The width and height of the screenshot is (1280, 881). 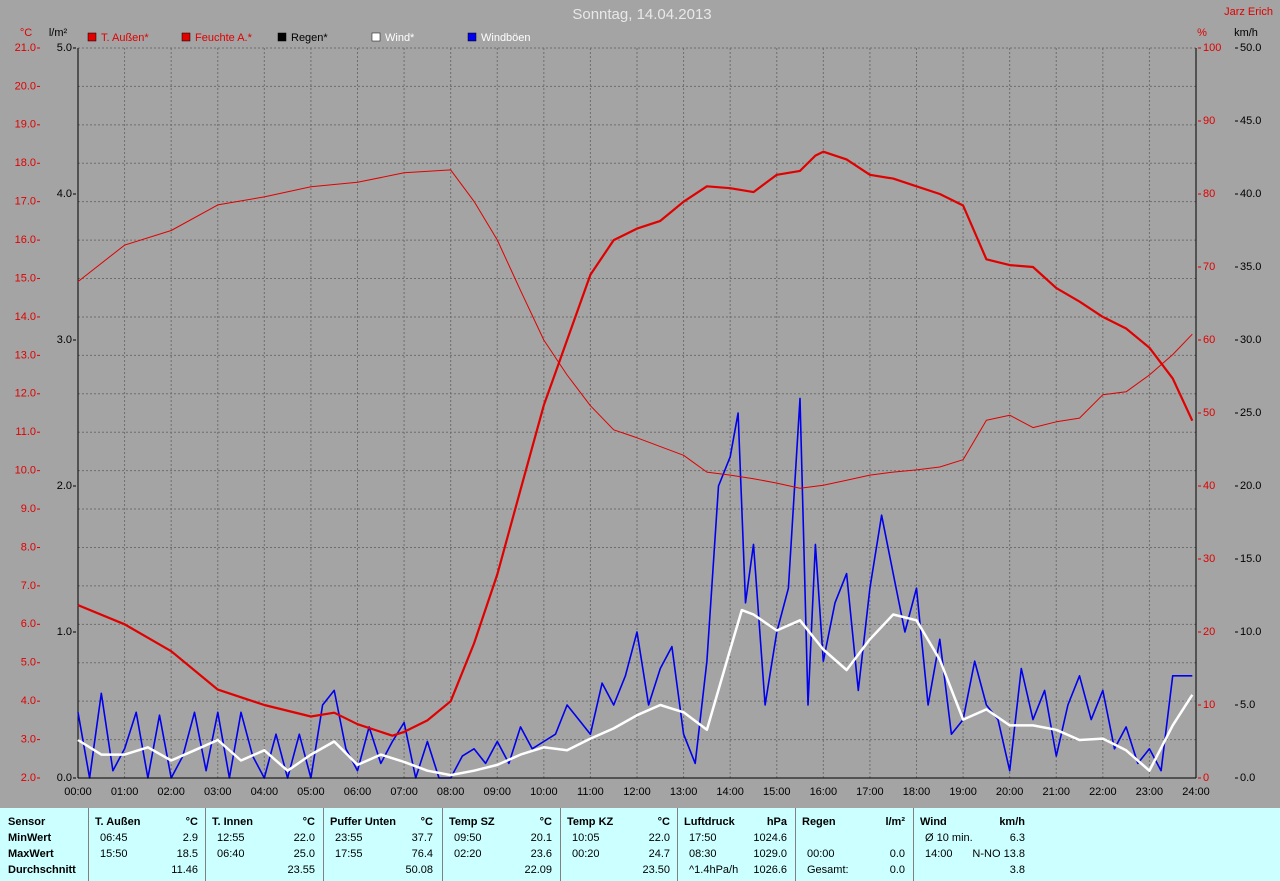 What do you see at coordinates (64, 340) in the screenshot?
I see `y3-tick-label: 3.0` at bounding box center [64, 340].